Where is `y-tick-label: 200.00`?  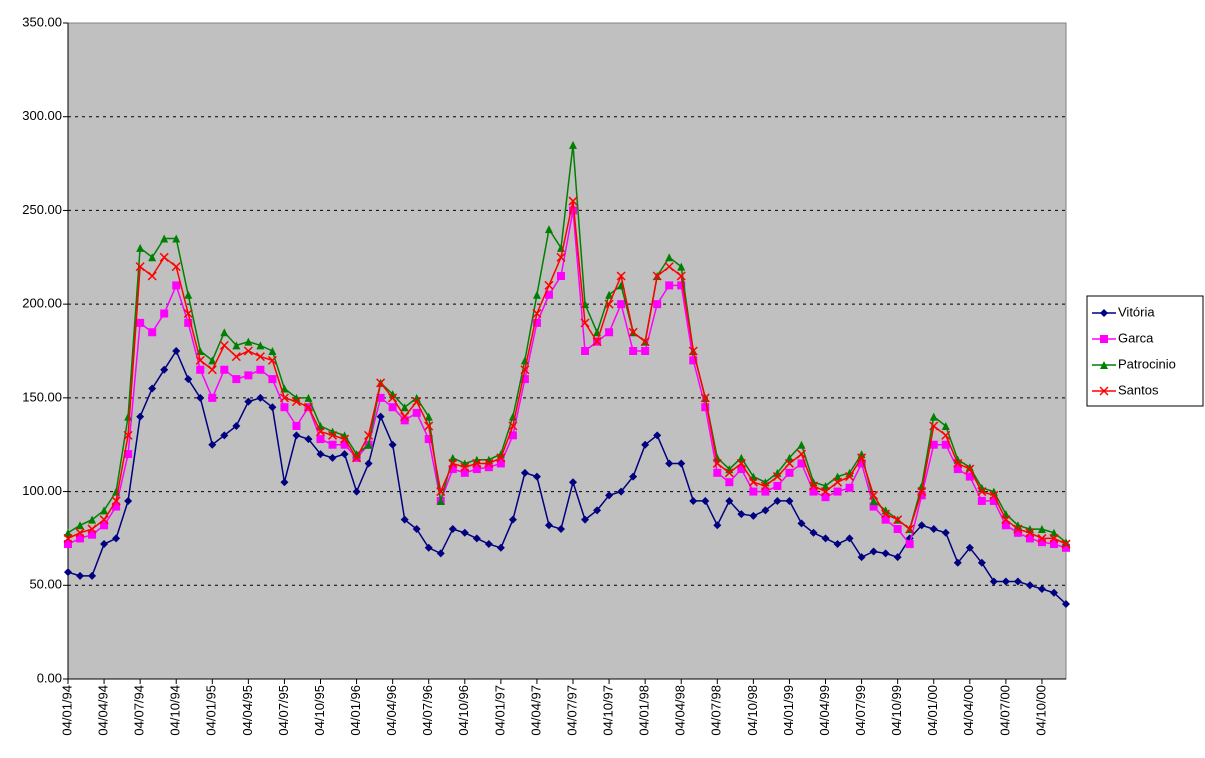
y-tick-label: 200.00 is located at coordinates (42, 303).